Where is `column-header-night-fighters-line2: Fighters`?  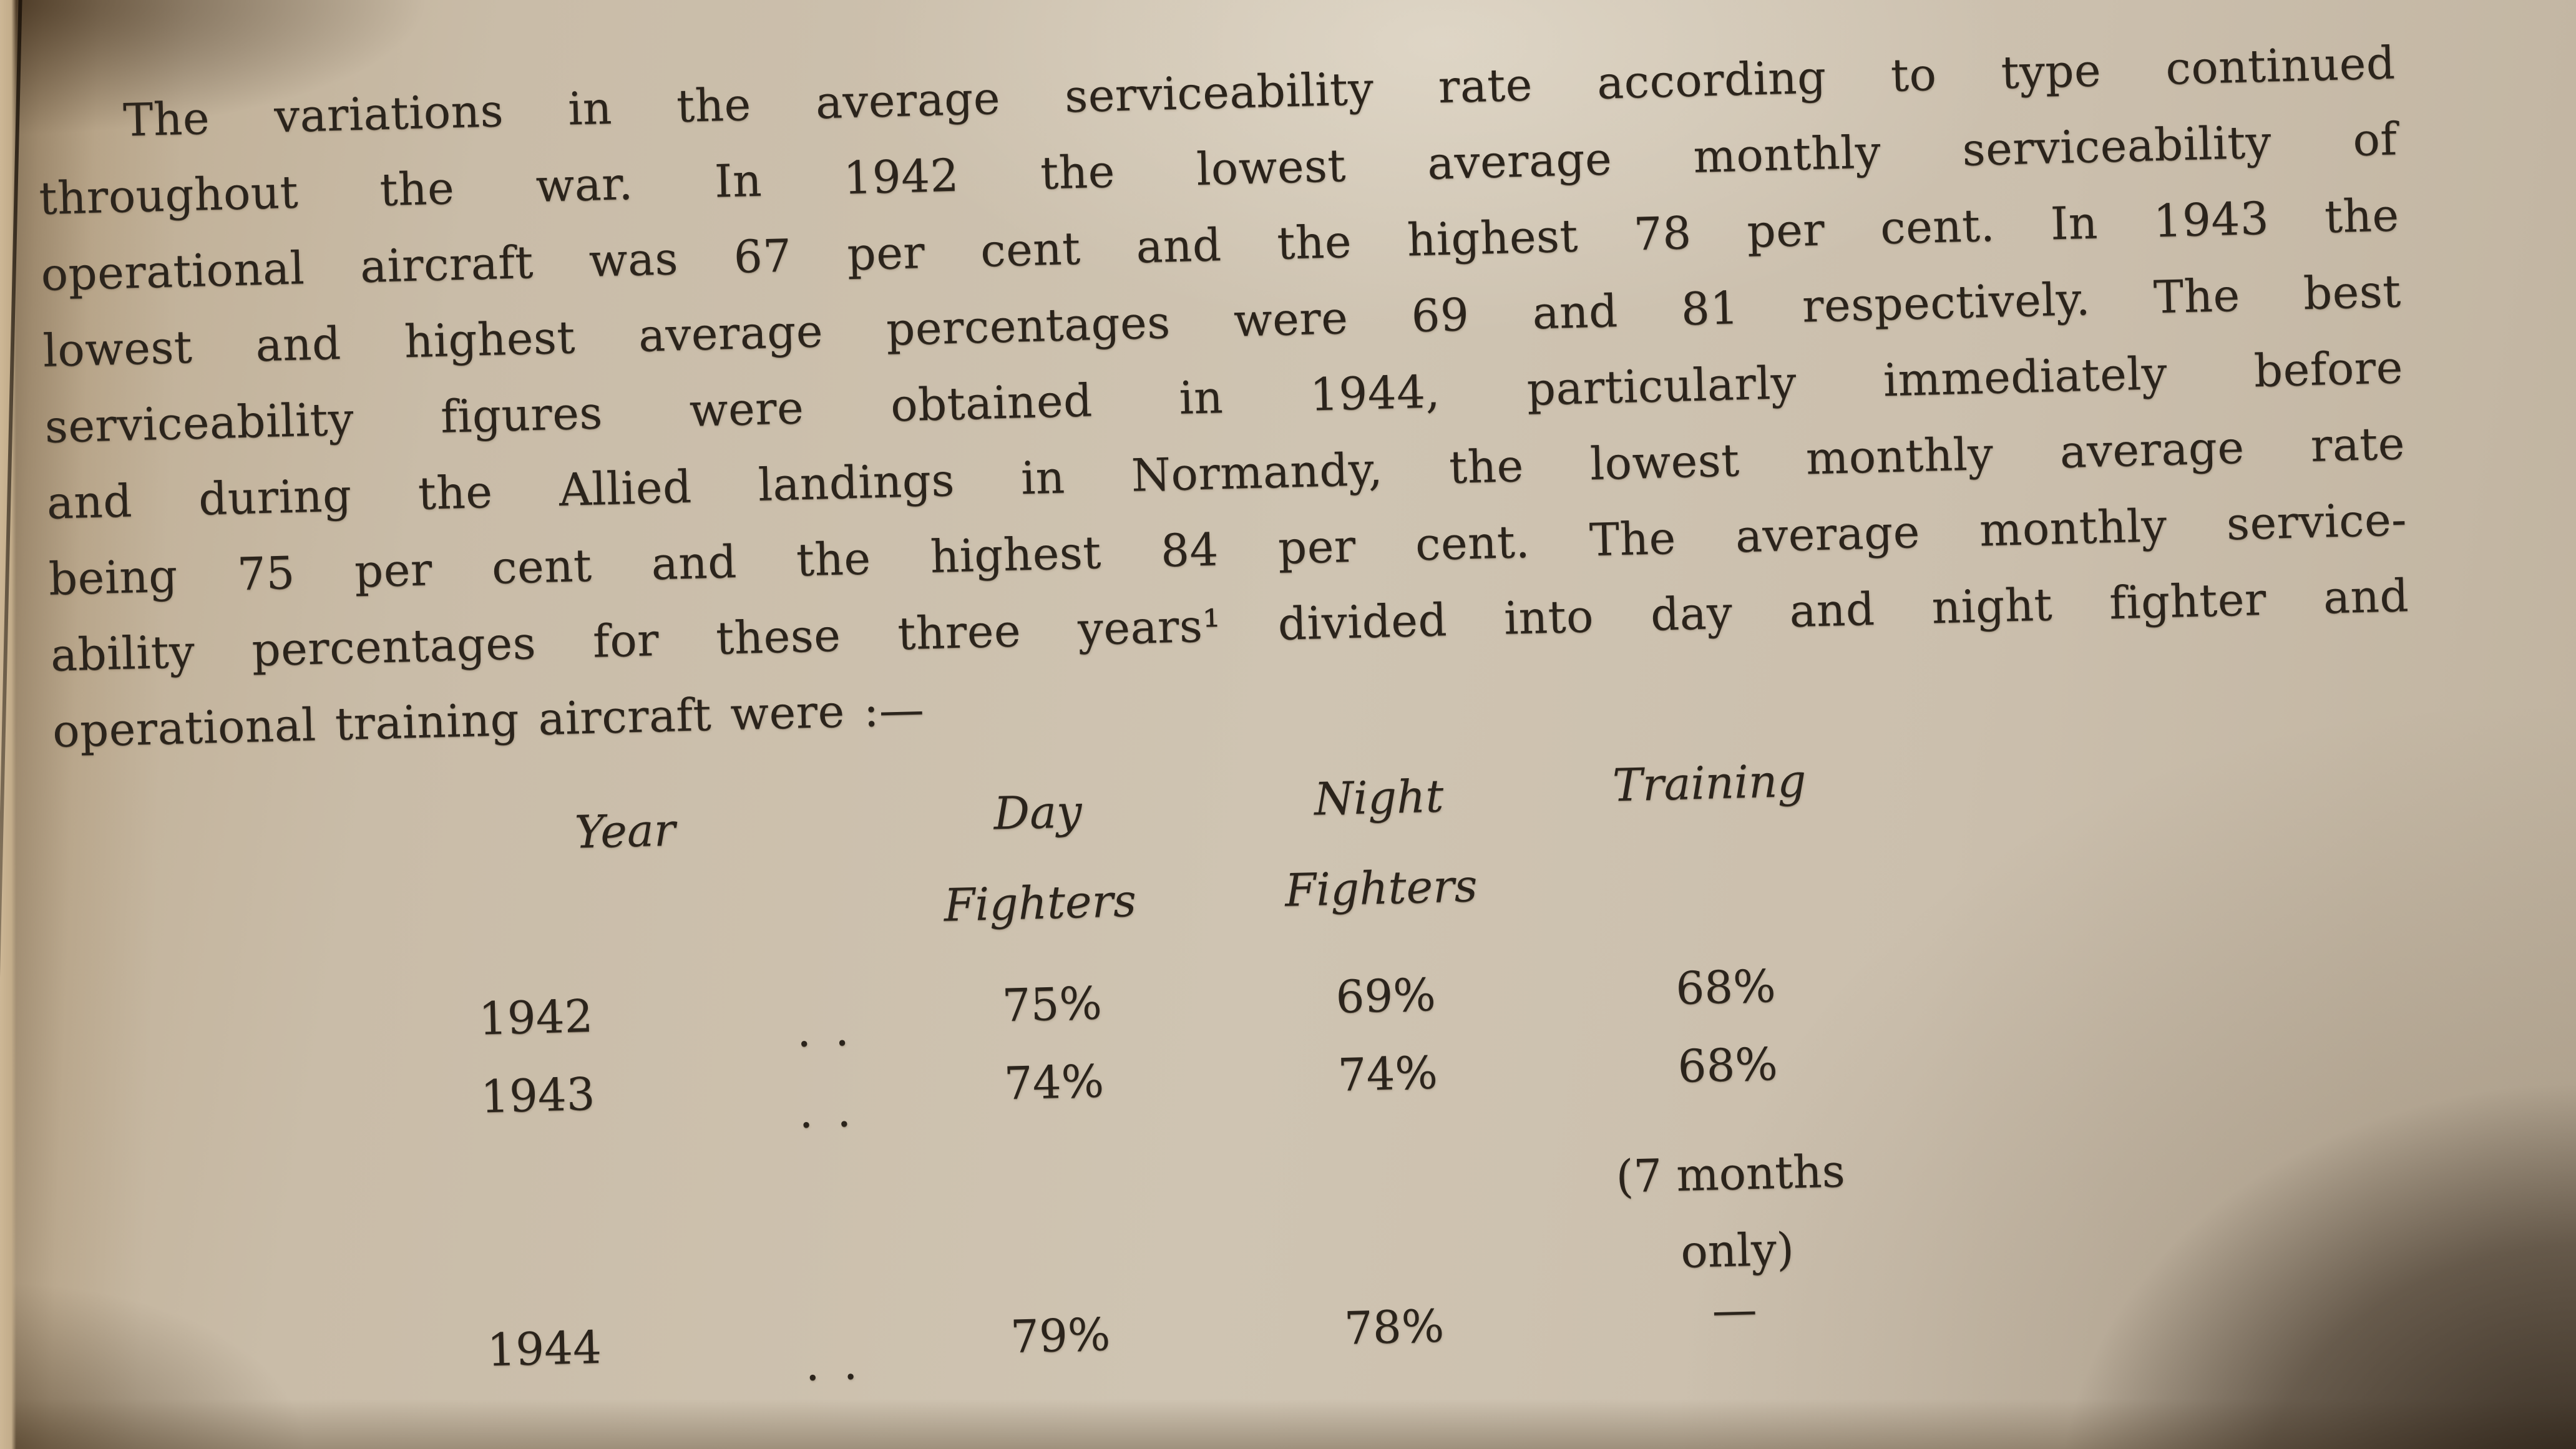
column-header-night-fighters-line2: Fighters is located at coordinates (1381, 888).